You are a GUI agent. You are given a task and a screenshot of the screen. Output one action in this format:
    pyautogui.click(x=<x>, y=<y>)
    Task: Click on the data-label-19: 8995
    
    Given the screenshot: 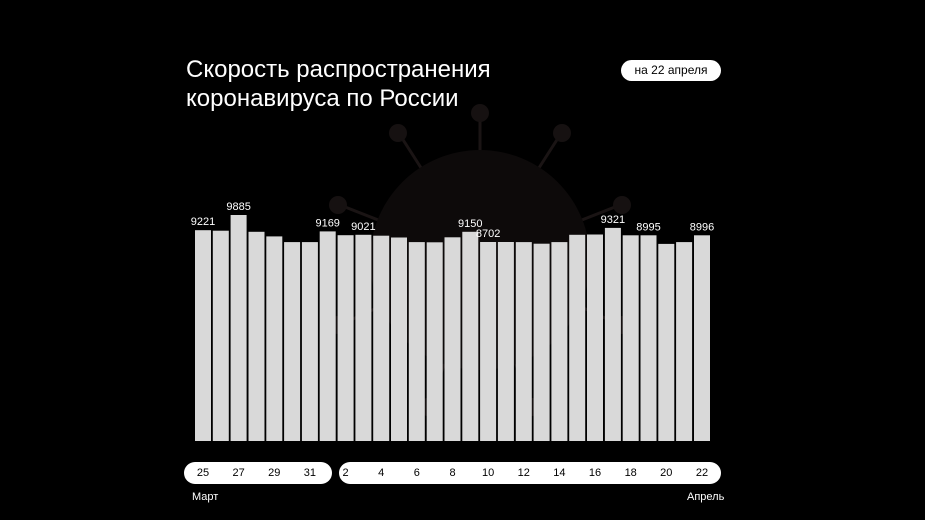 What is the action you would take?
    pyautogui.click(x=648, y=227)
    